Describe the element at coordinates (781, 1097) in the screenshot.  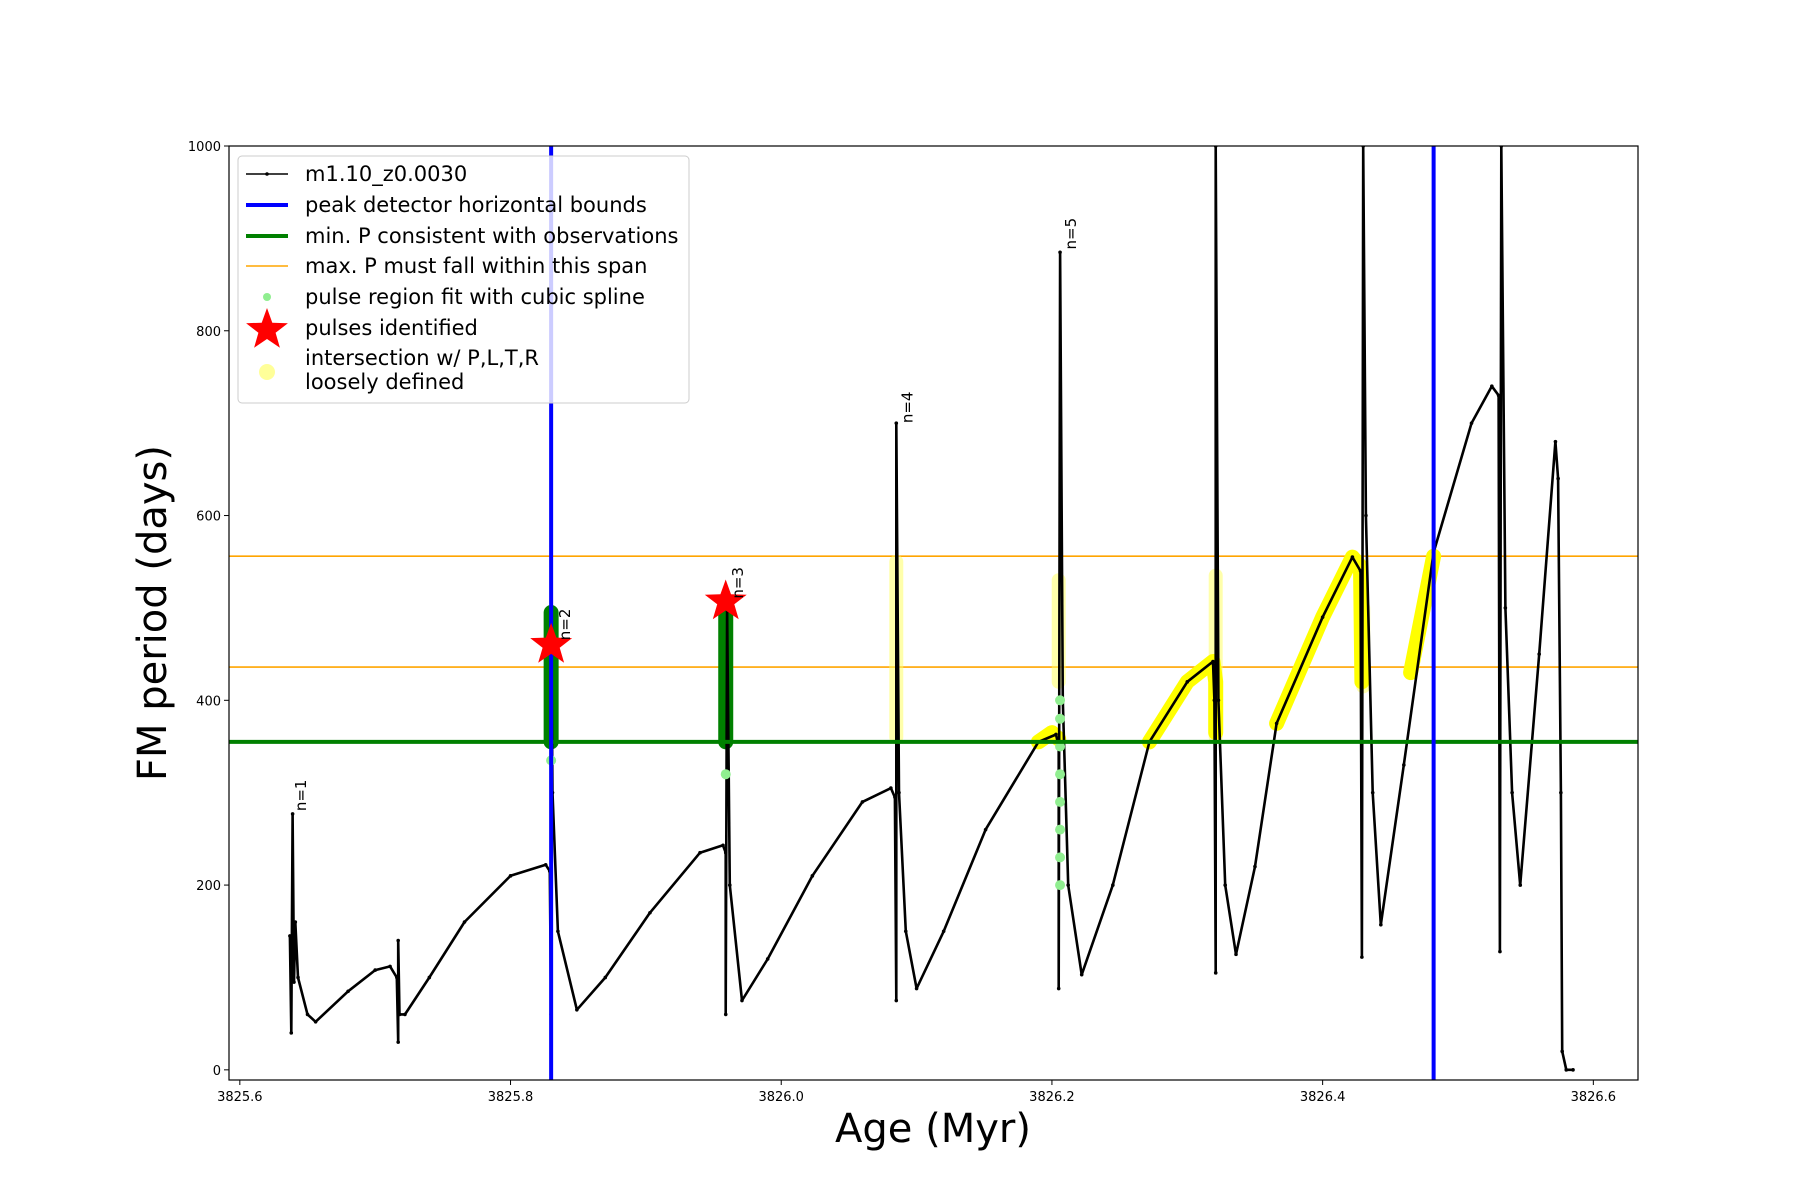
I see `x-tick-label-2: 3826.0` at that location.